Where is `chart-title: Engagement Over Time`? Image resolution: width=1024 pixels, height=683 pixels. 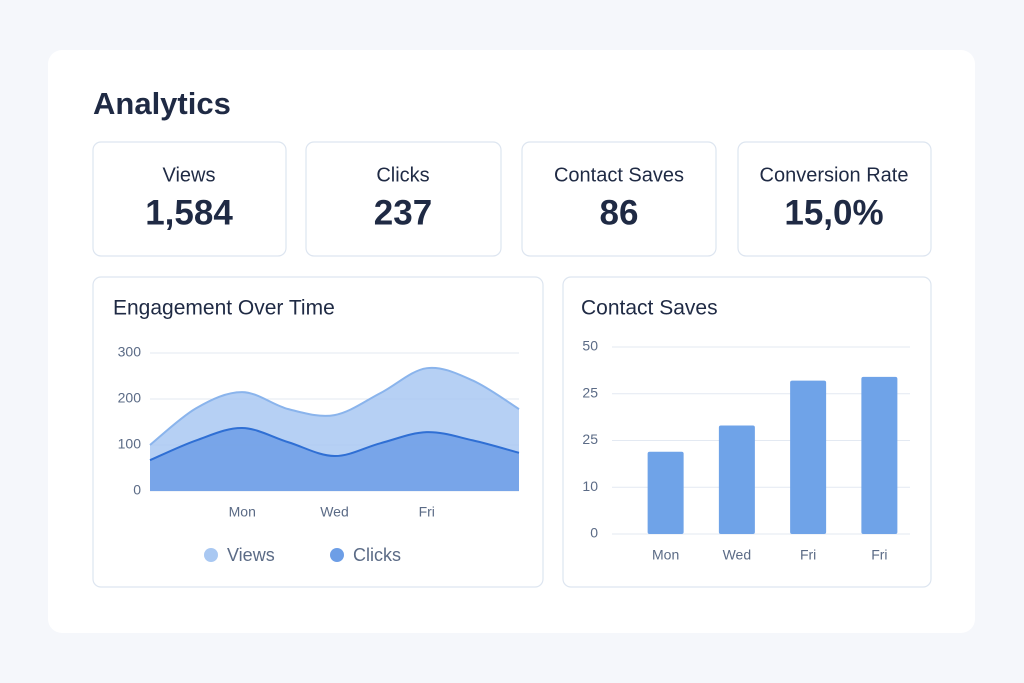 chart-title: Engagement Over Time is located at coordinates (224, 308).